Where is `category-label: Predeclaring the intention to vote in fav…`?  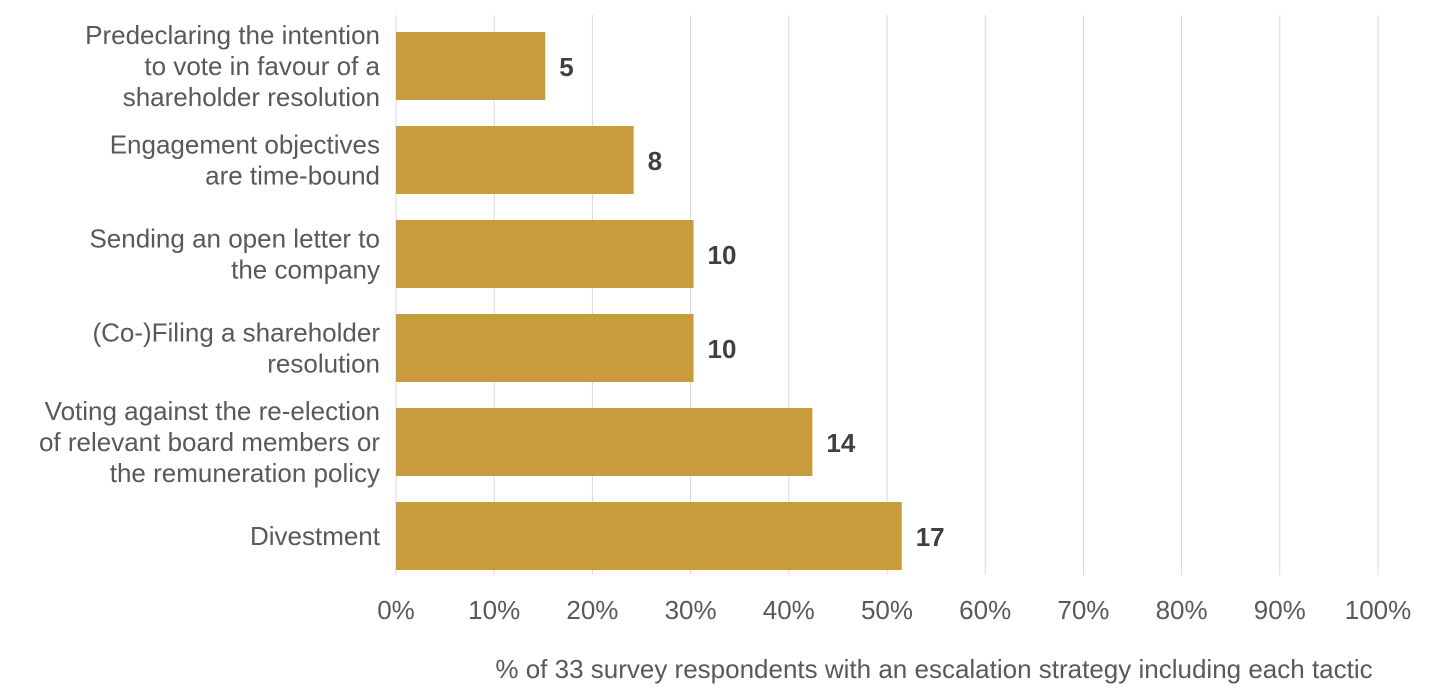
category-label: Predeclaring the intention to vote in fav… is located at coordinates (232, 66).